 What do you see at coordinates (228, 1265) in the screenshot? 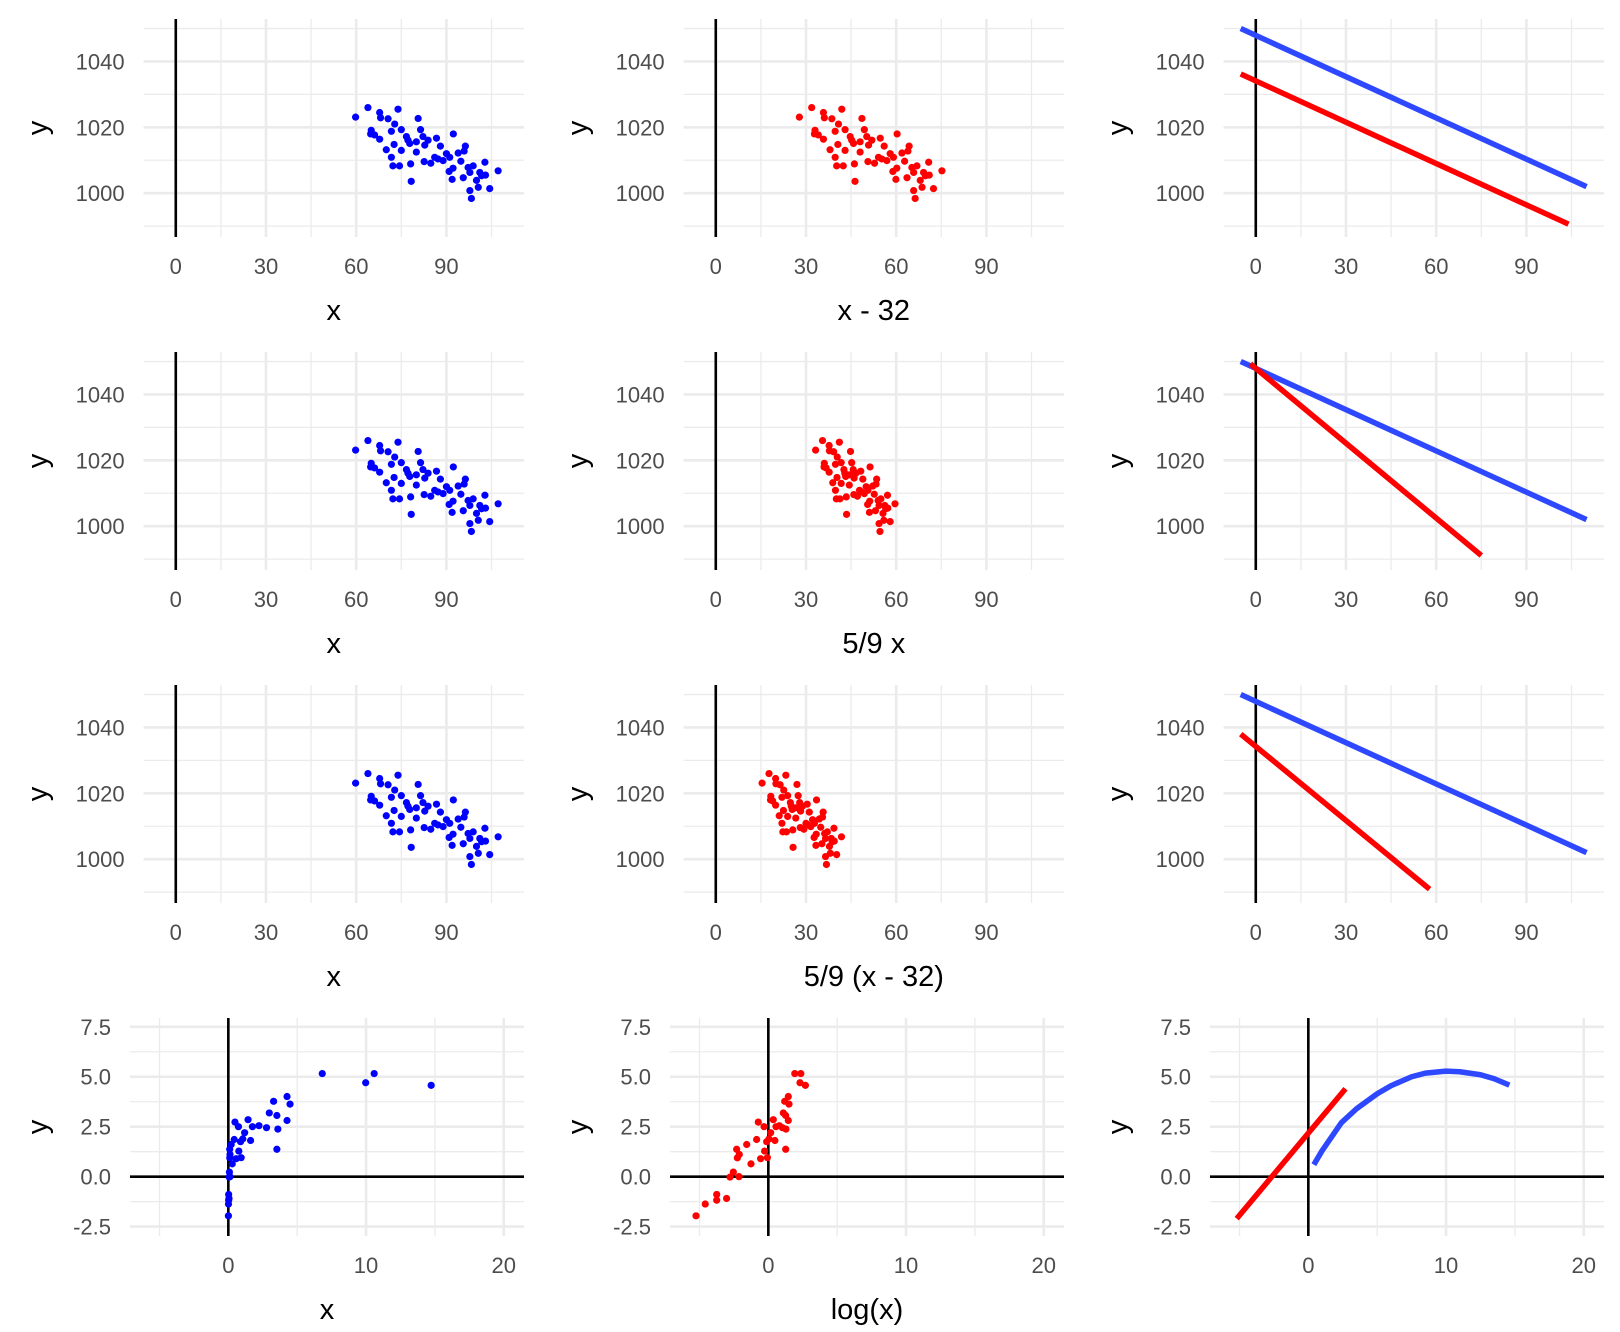
I see `x-tick-label: 0` at bounding box center [228, 1265].